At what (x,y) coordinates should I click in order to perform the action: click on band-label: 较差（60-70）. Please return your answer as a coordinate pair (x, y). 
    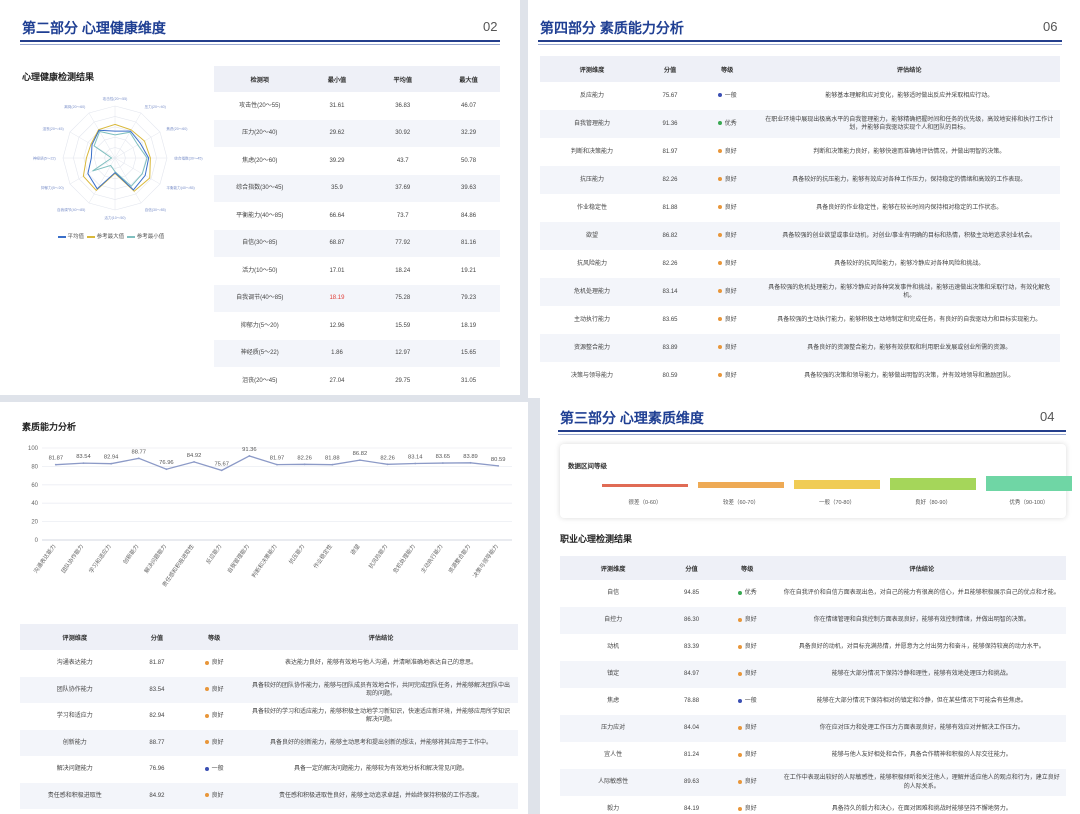
    Looking at the image, I should click on (741, 503).